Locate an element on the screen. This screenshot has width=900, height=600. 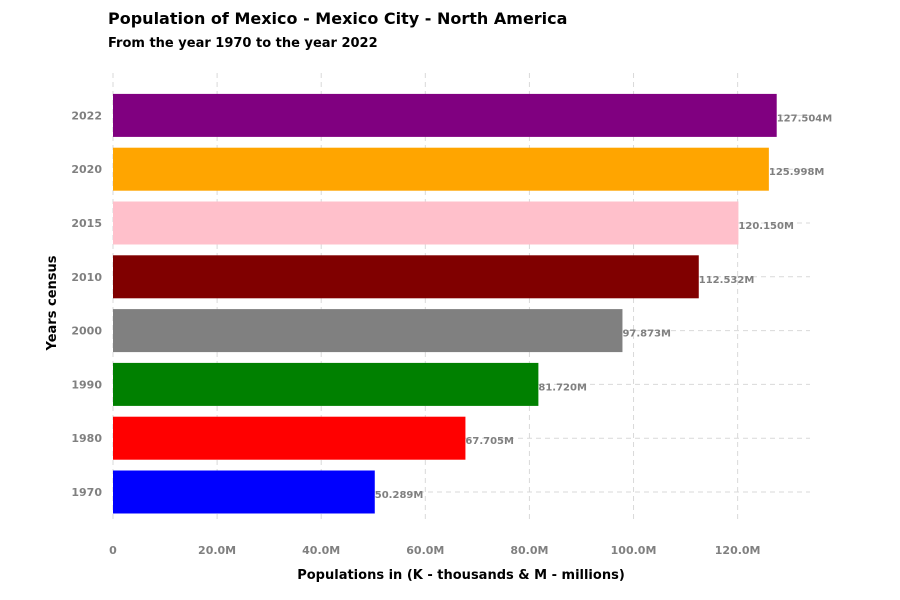
value-label-2000: 97.873M is located at coordinates (646, 334).